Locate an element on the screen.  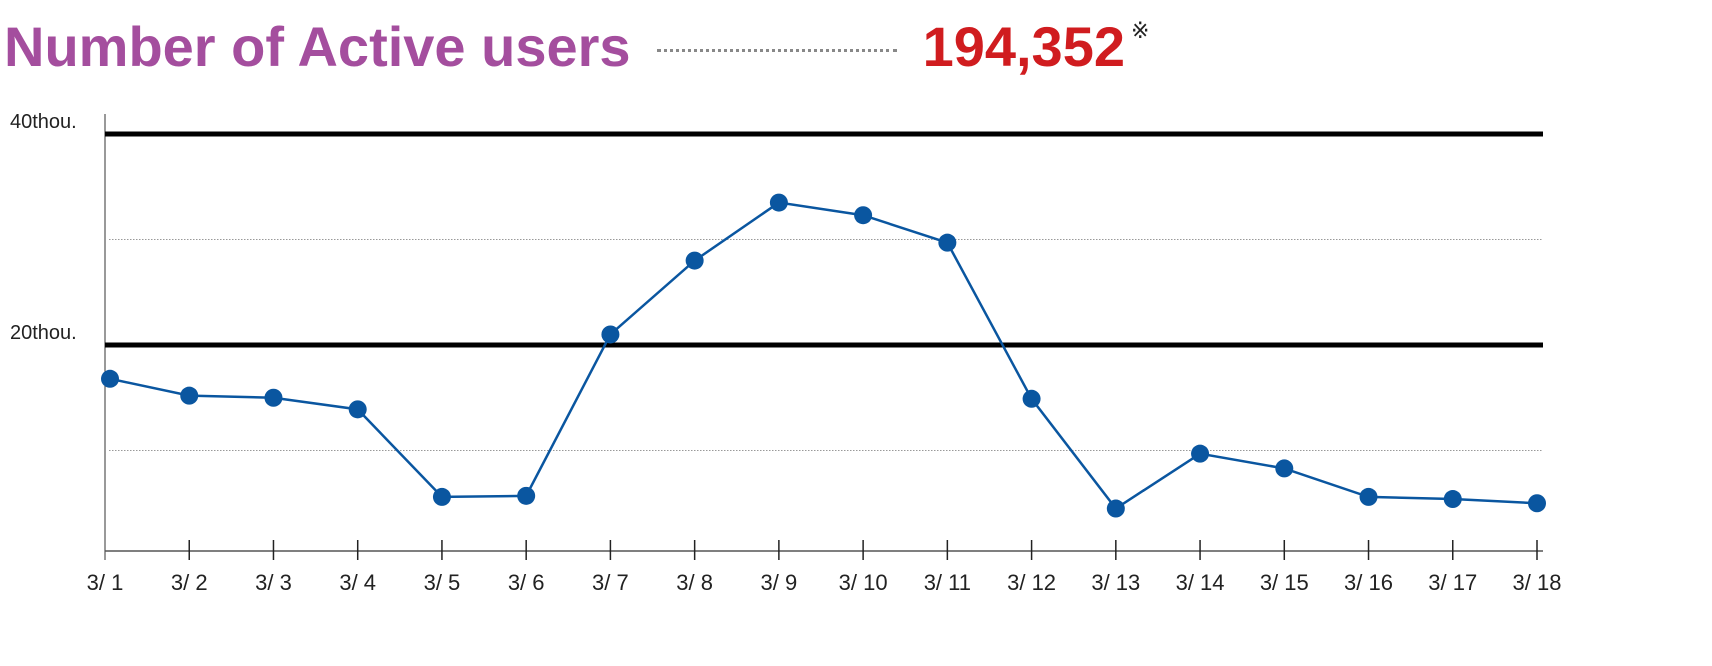
x-tick-label: 3/ 18 is located at coordinates (1537, 582).